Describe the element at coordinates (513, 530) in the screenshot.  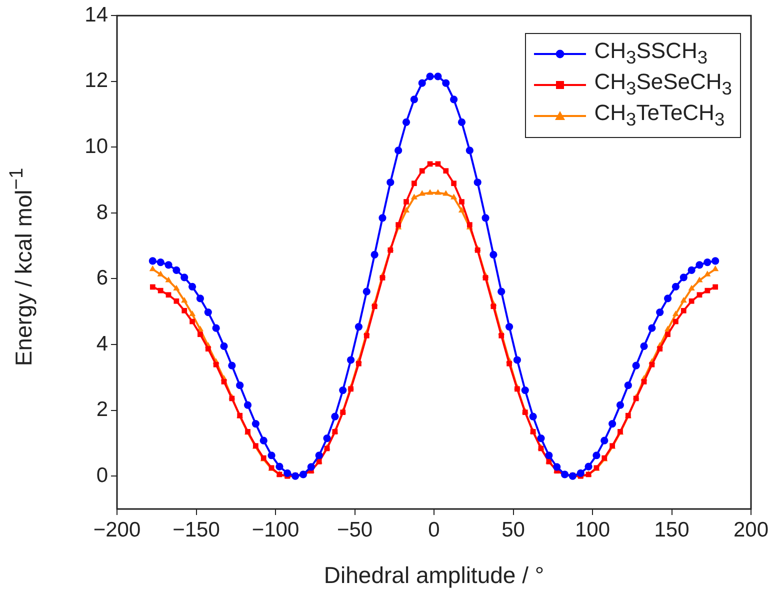
I see `x-tick-label: 50` at that location.